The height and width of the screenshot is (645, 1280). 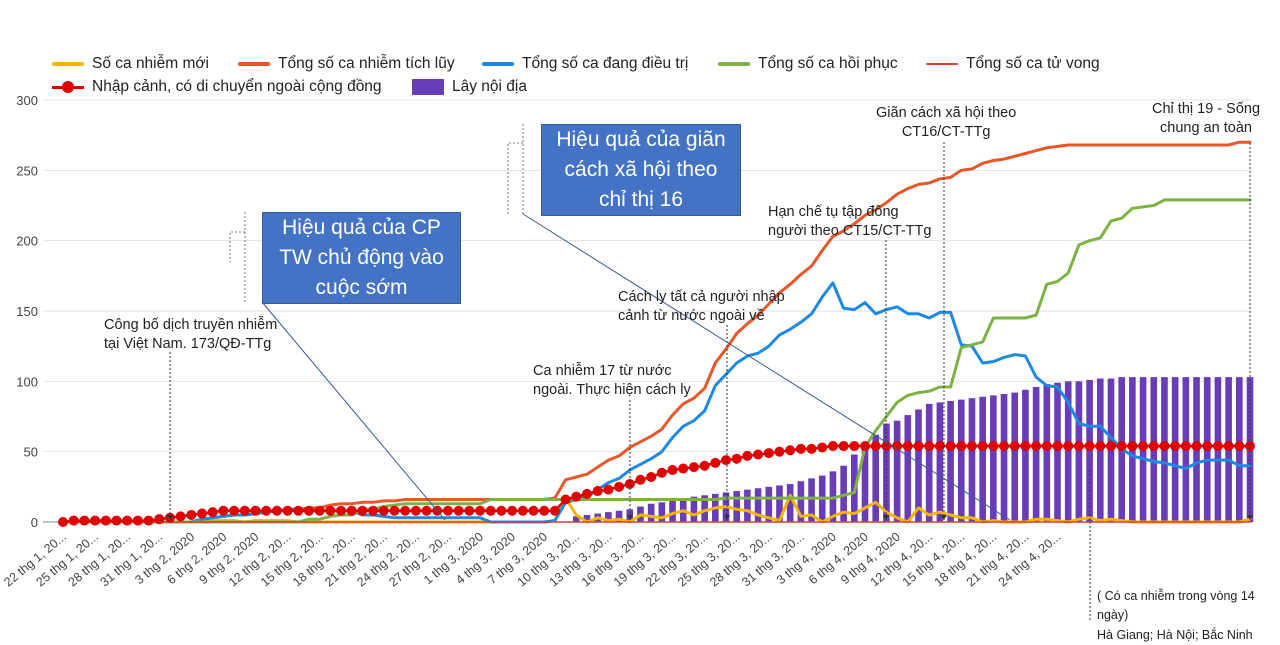 I want to click on legend-item-cumulative: Tổng số ca nhiễm tích lũy, so click(x=346, y=64).